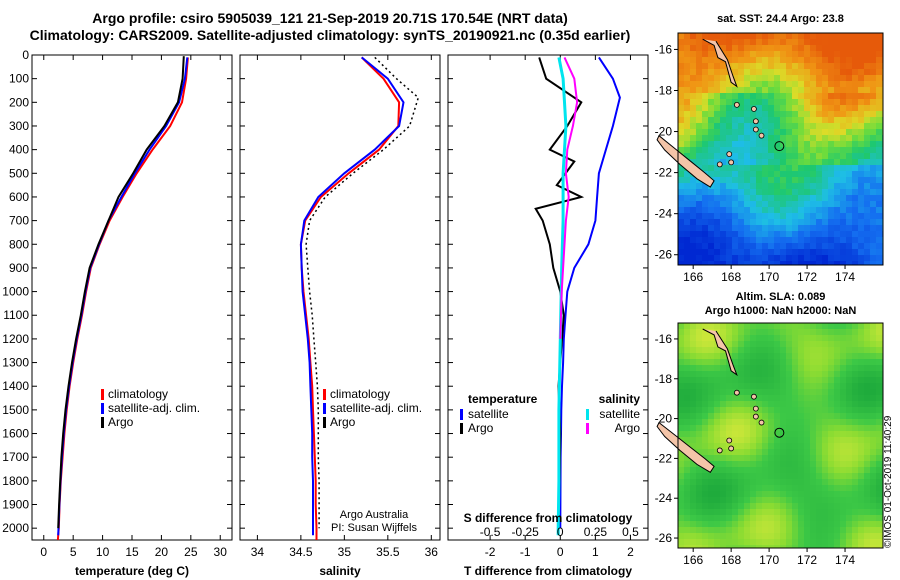  Describe the element at coordinates (19, 150) in the screenshot. I see `y-tick-label: 400` at that location.